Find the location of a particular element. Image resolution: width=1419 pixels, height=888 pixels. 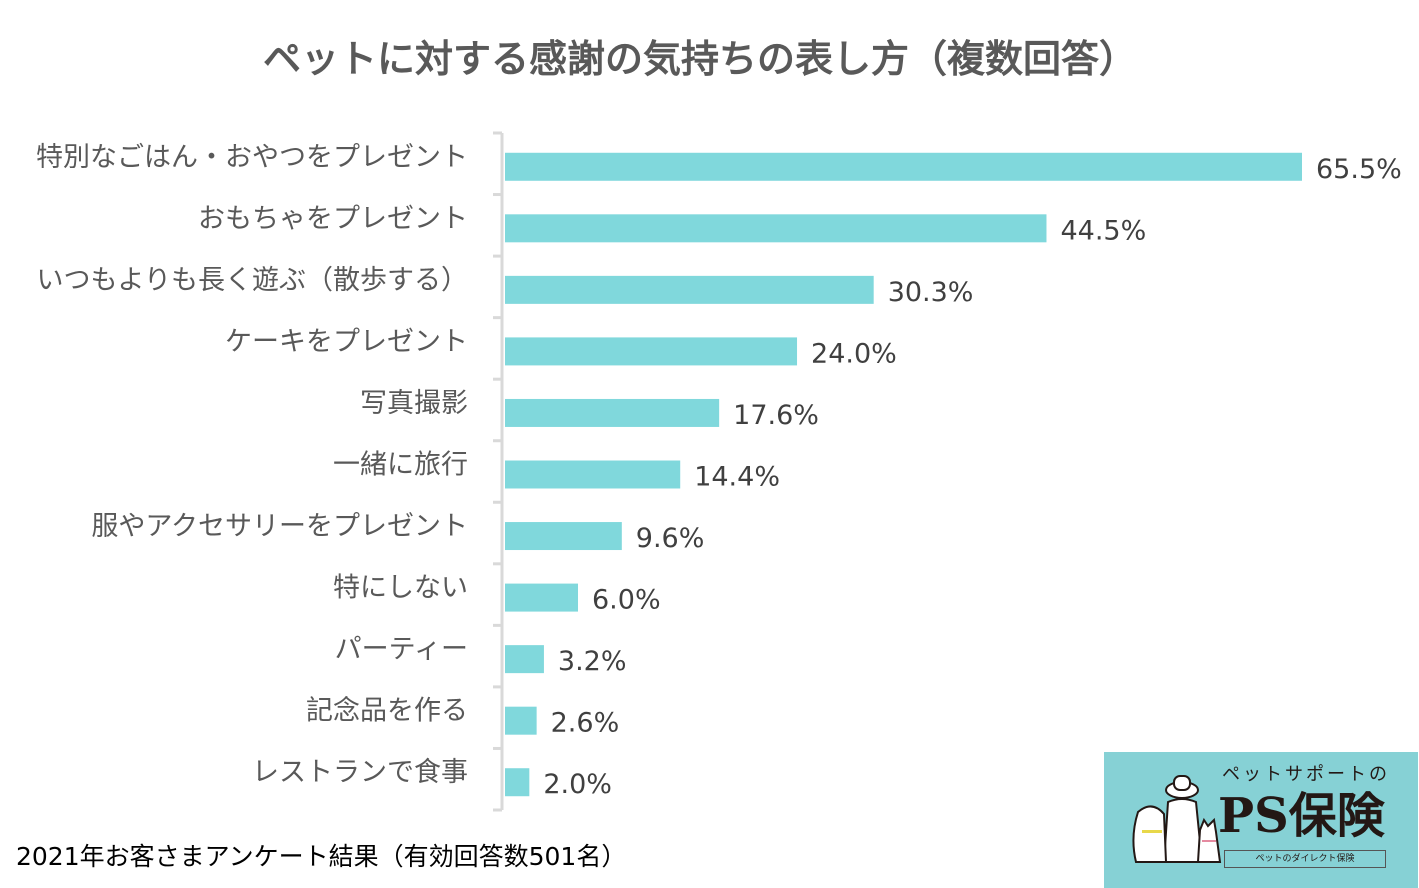

category-label: 一緒に旅行 is located at coordinates (400, 465).